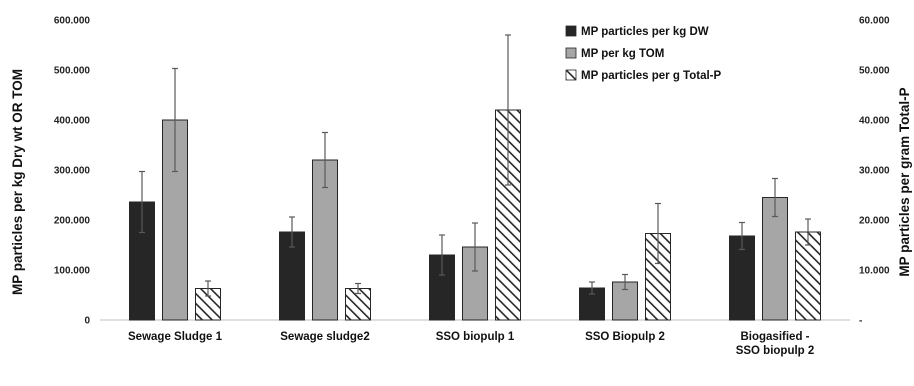  I want to click on y-tick-label-right: 30.000, so click(874, 171).